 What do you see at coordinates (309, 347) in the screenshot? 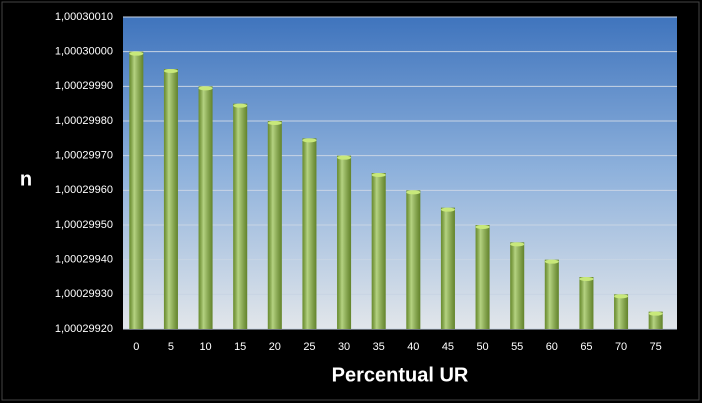
I see `x-tick-label: 25` at bounding box center [309, 347].